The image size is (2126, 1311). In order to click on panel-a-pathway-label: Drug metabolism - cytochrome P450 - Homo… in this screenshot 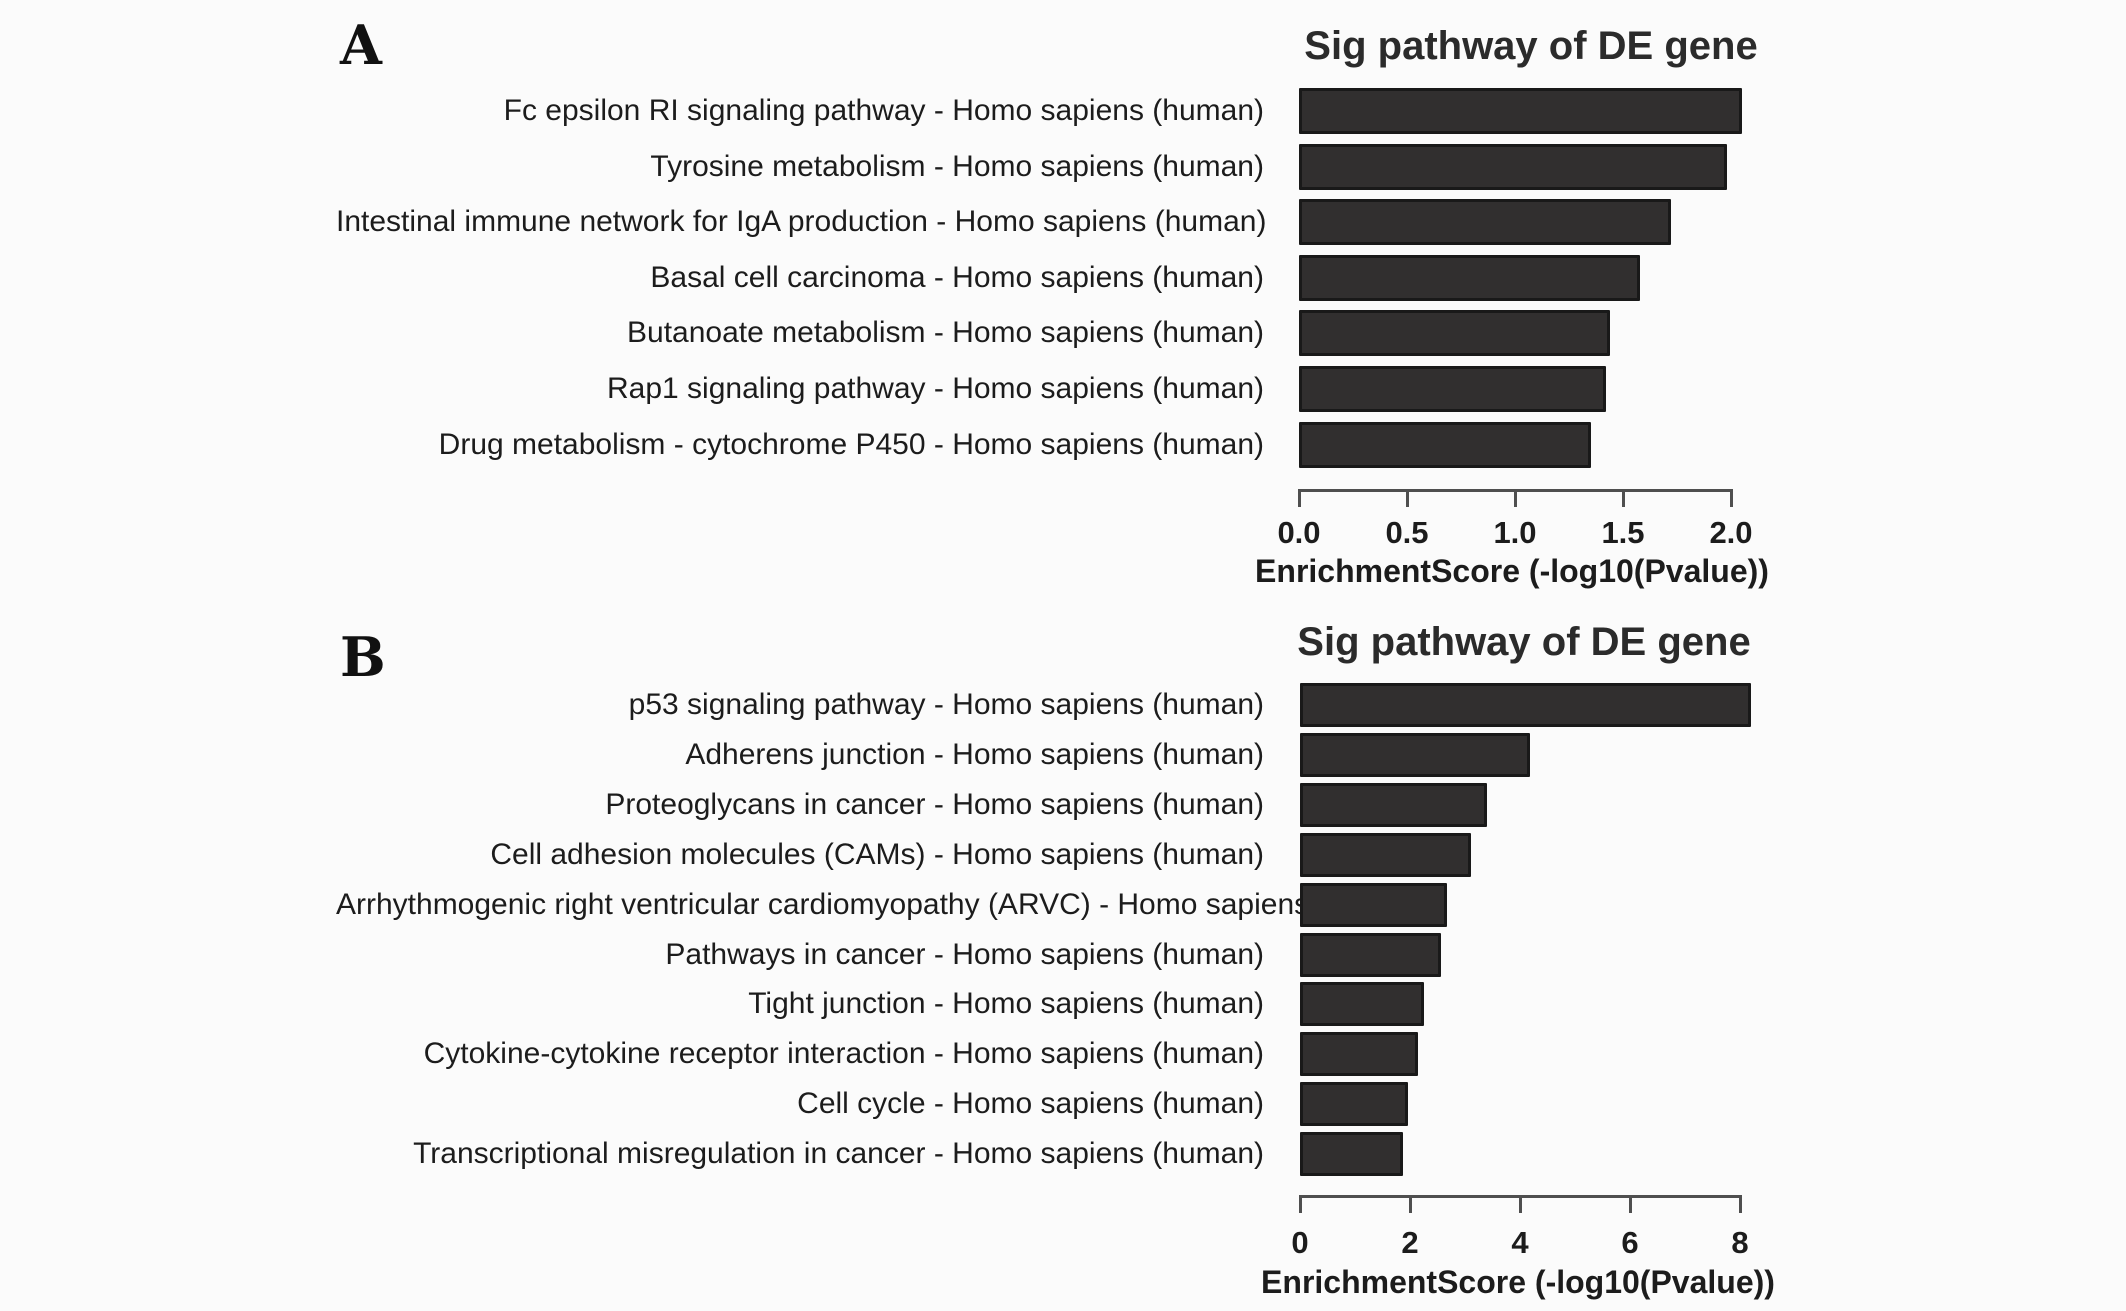, I will do `click(851, 444)`.